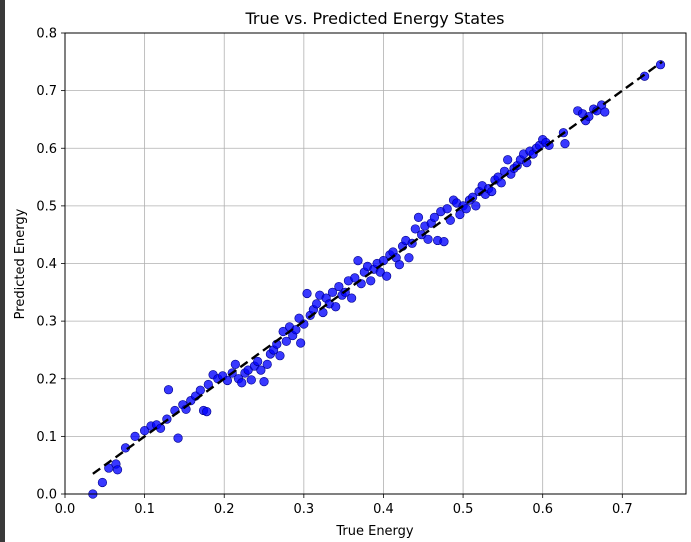 This screenshot has height=542, width=691. What do you see at coordinates (46, 206) in the screenshot?
I see `y-tick-label: 0.5` at bounding box center [46, 206].